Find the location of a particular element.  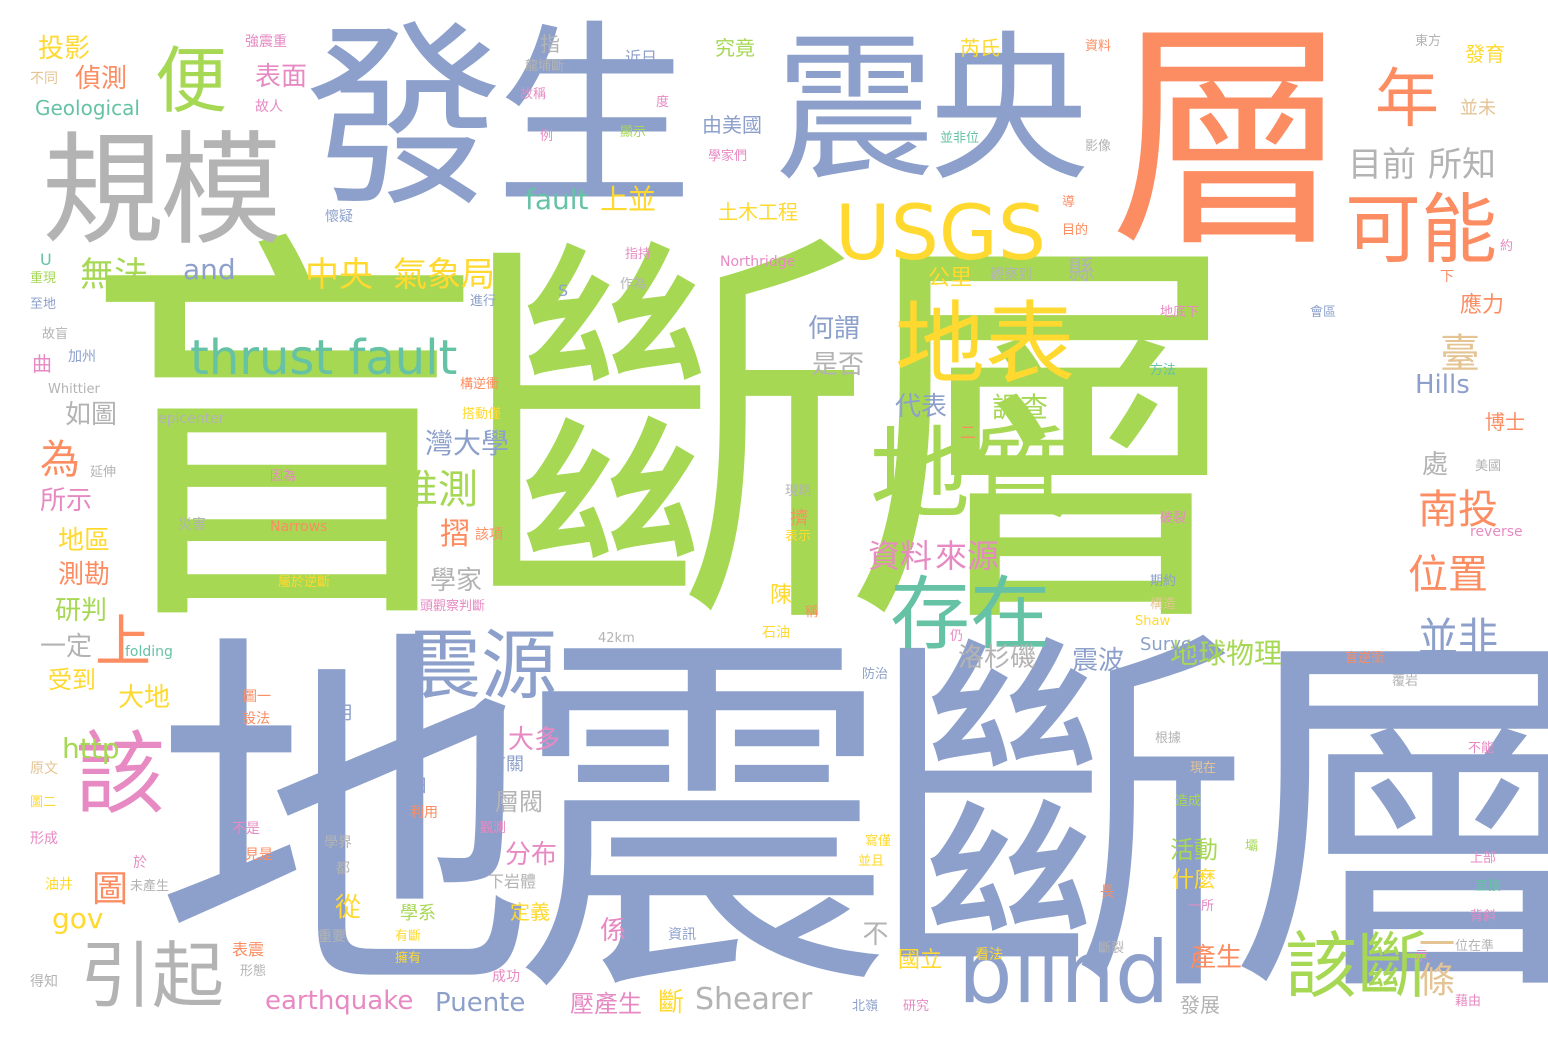

word-below: 下 is located at coordinates (1447, 277).